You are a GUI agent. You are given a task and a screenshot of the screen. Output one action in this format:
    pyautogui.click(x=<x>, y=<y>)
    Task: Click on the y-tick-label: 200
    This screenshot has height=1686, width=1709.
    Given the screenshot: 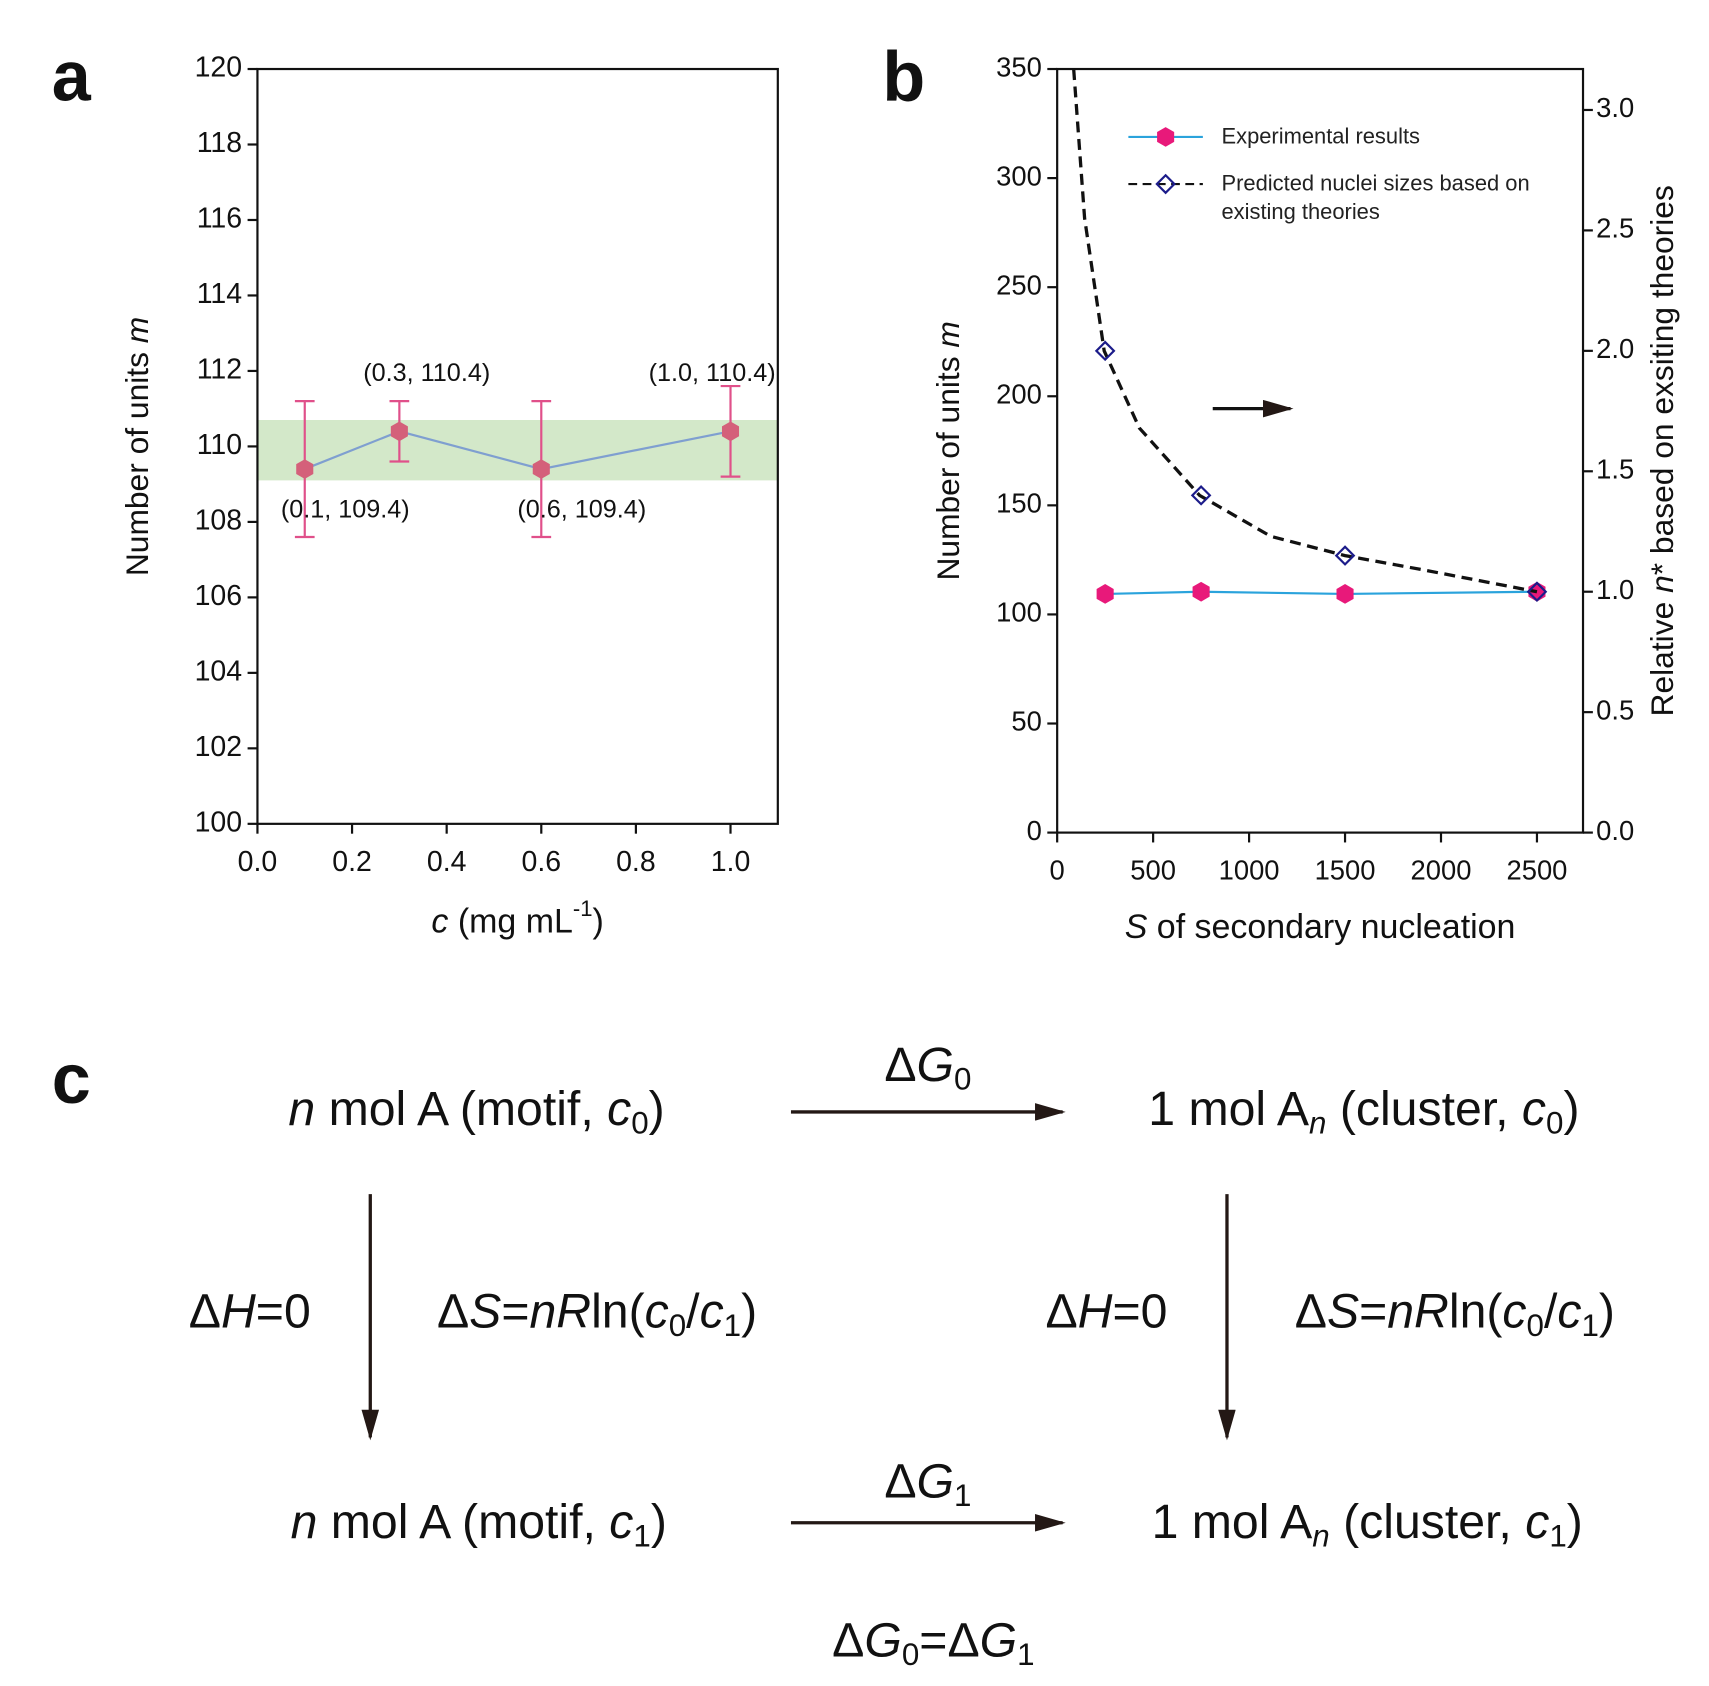 What is the action you would take?
    pyautogui.click(x=1019, y=393)
    